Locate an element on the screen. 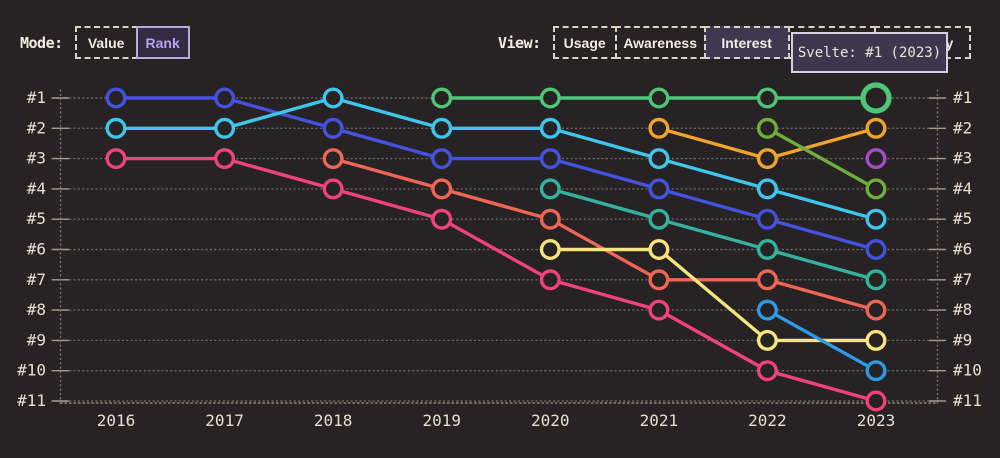 This screenshot has width=1000, height=458. year-label-2023: 2023 is located at coordinates (876, 420).